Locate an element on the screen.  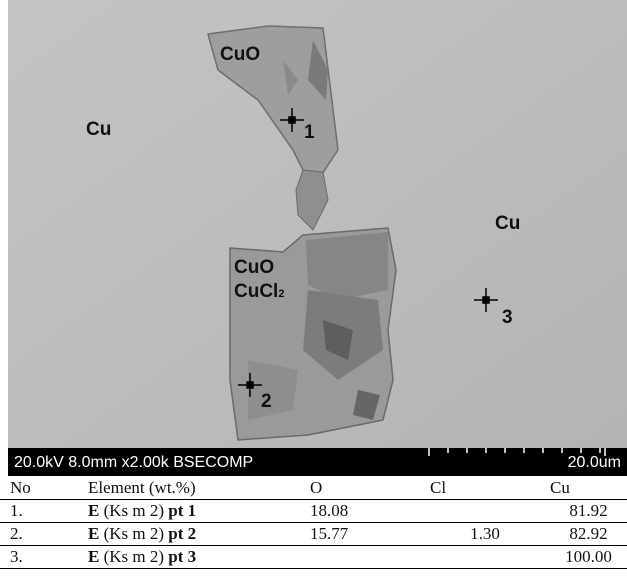
cell-o is located at coordinates (360, 557).